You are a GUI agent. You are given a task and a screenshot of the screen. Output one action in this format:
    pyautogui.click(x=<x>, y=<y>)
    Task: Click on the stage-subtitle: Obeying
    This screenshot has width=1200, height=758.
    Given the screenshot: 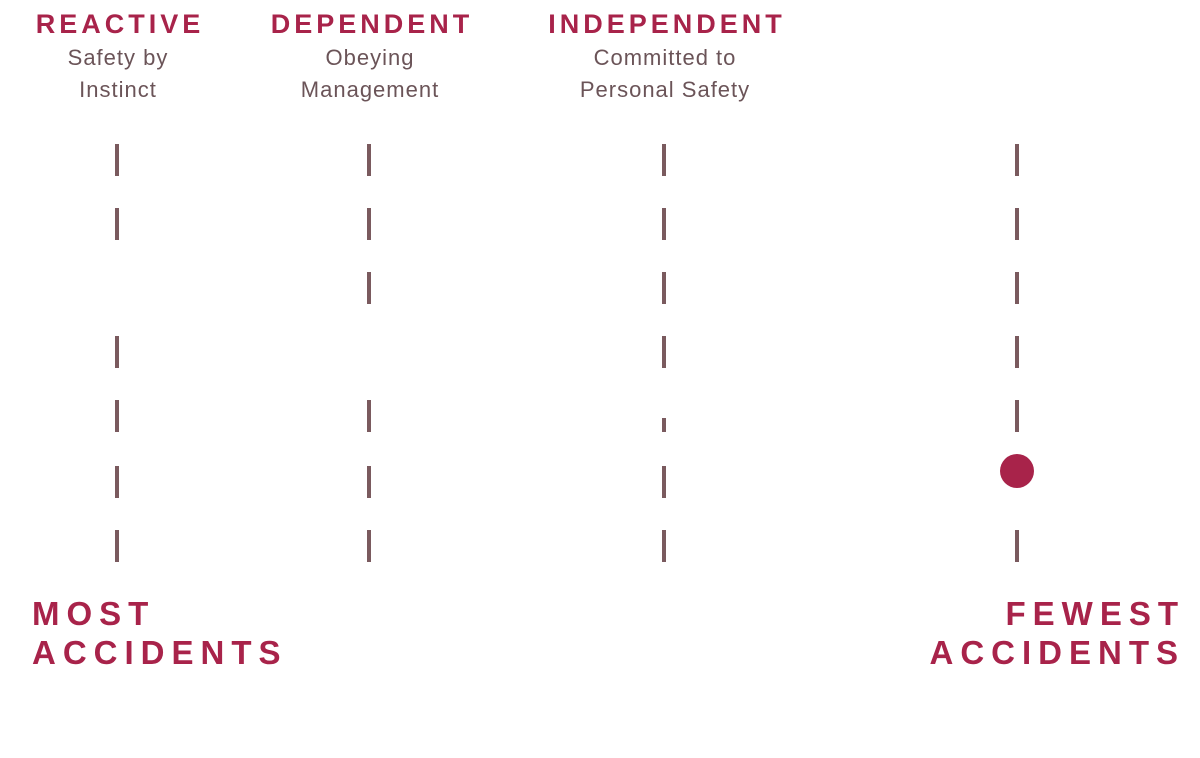 What is the action you would take?
    pyautogui.click(x=370, y=57)
    